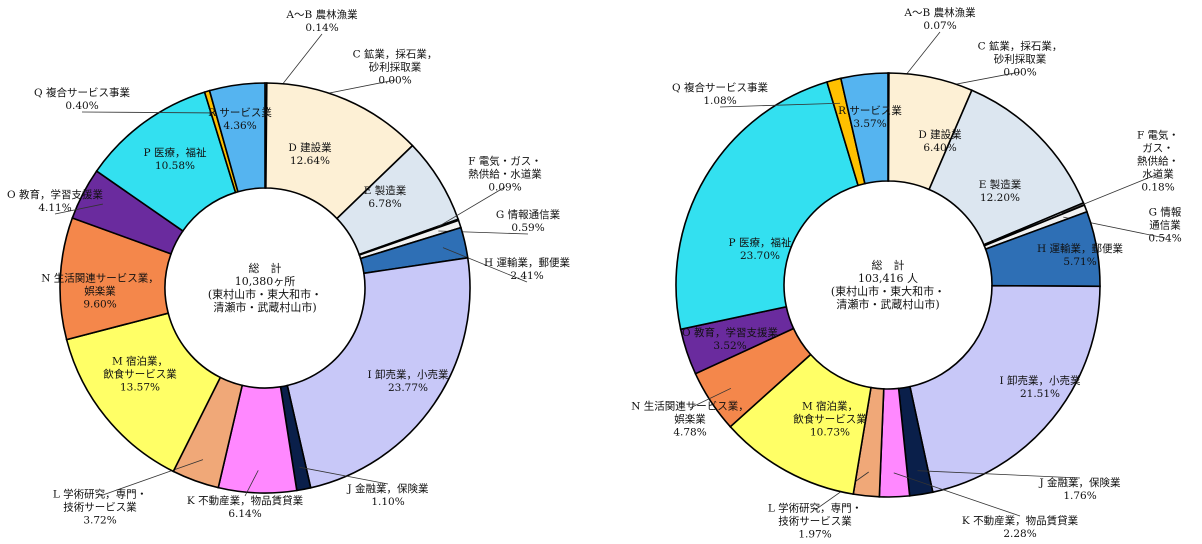 The height and width of the screenshot is (544, 1202). I want to click on slice-label: E 製造業 6.78%, so click(385, 198).